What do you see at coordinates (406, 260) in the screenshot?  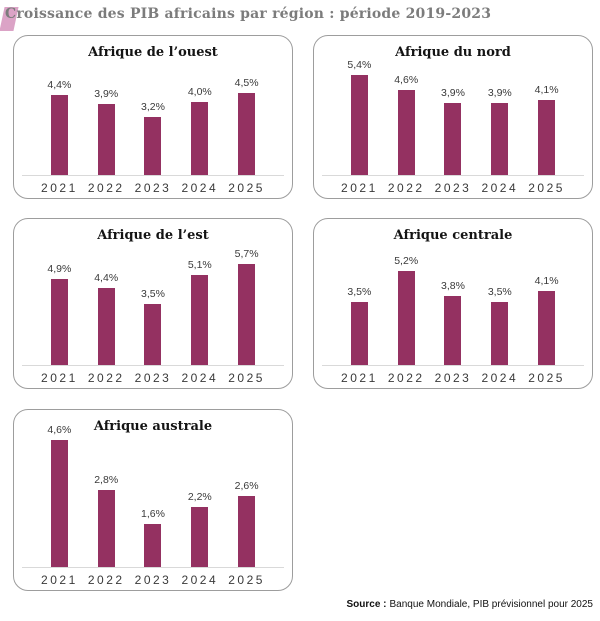 I see `bar-value-label: 5,2%` at bounding box center [406, 260].